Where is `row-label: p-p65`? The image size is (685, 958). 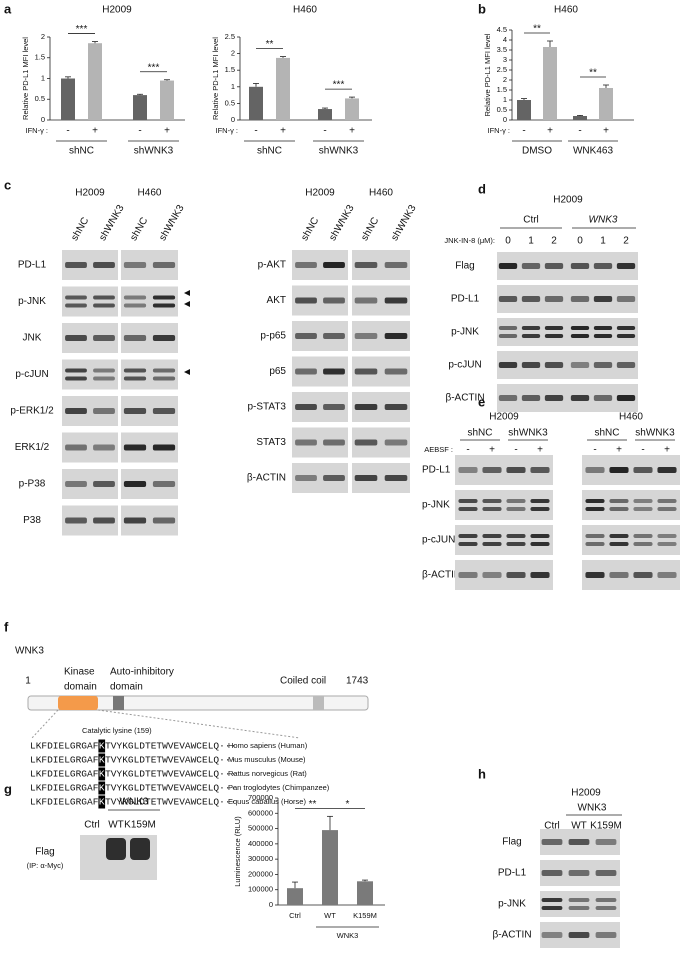 row-label: p-p65 is located at coordinates (273, 336).